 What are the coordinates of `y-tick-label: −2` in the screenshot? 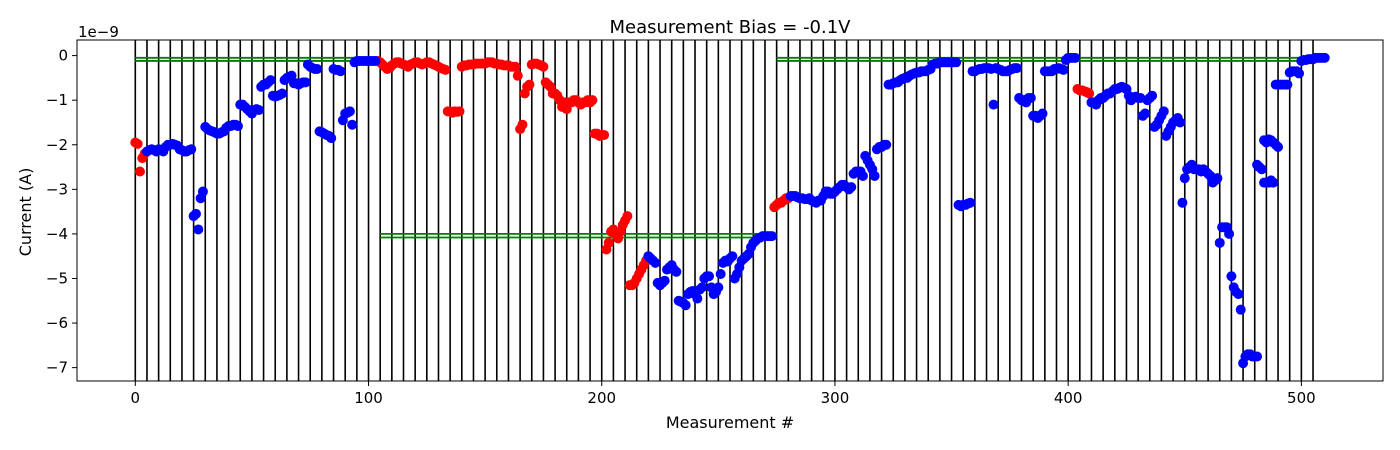 It's located at (57, 145).